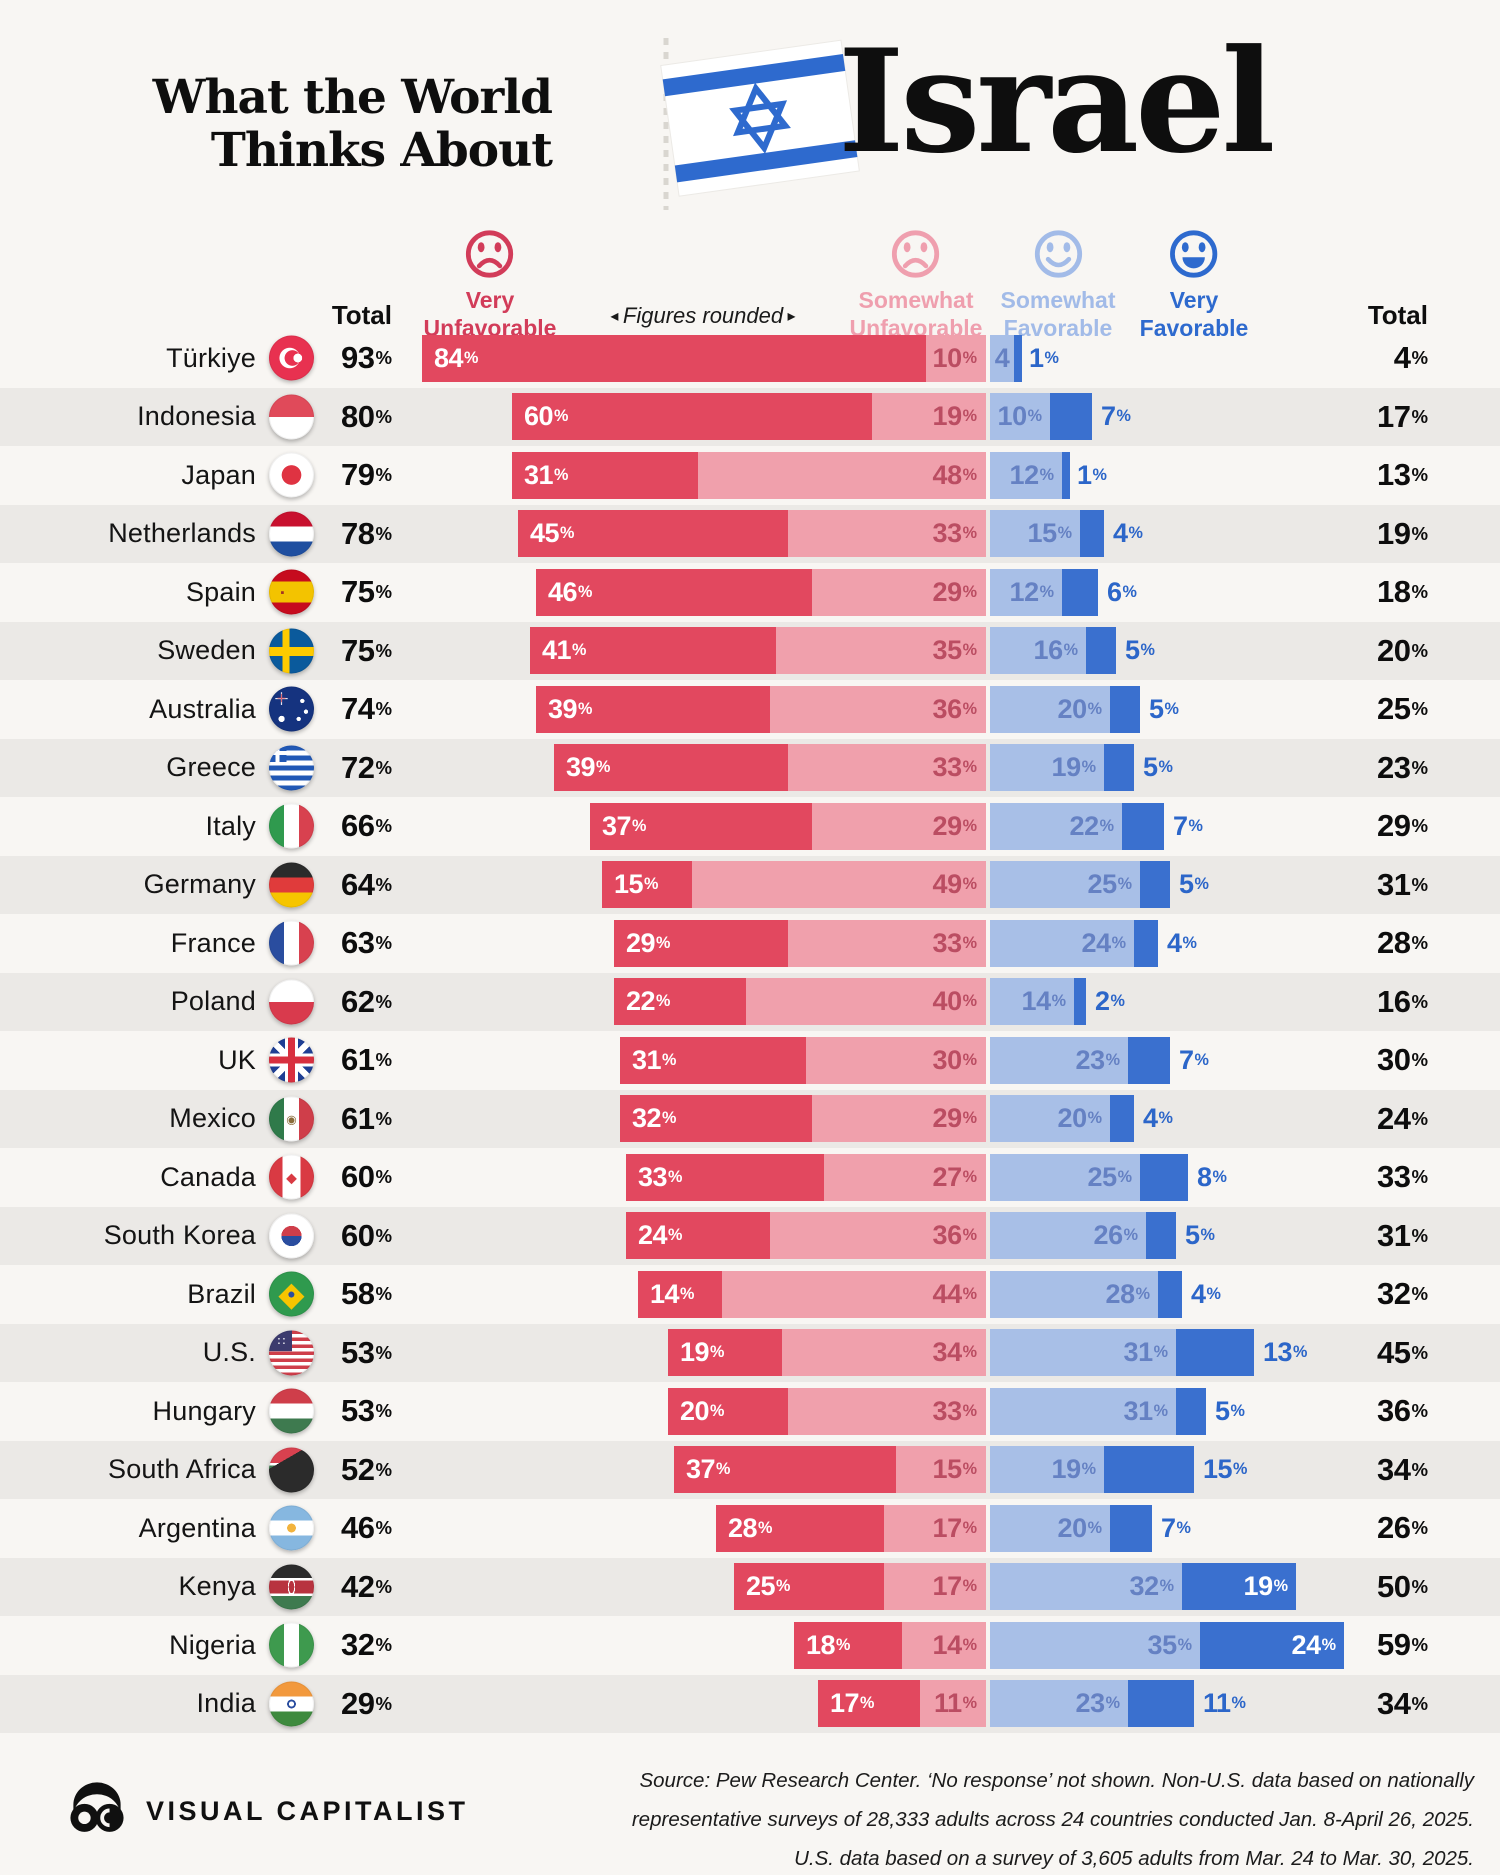 Image resolution: width=1500 pixels, height=1875 pixels. Describe the element at coordinates (212, 1644) in the screenshot. I see `country-label: Nigeria` at that location.